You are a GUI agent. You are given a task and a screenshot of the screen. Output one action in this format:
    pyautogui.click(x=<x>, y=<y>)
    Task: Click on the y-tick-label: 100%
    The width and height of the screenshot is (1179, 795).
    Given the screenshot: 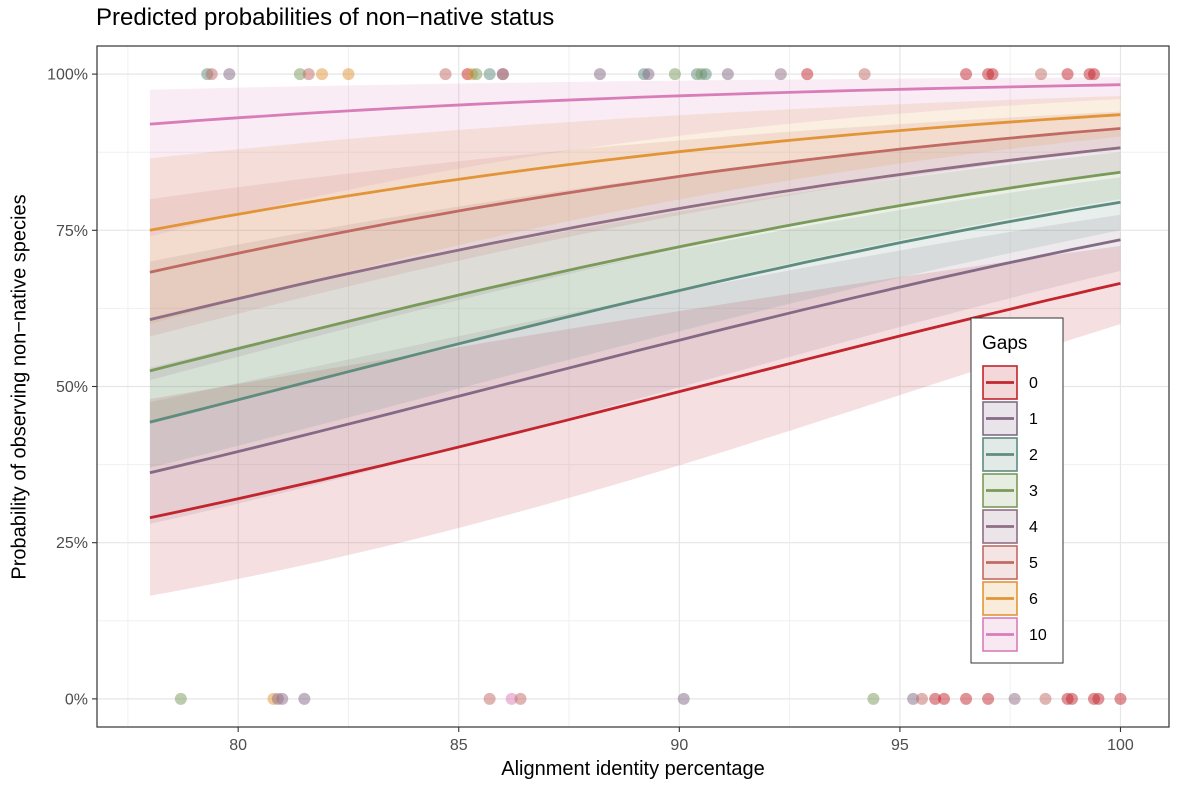 What is the action you would take?
    pyautogui.click(x=67, y=75)
    